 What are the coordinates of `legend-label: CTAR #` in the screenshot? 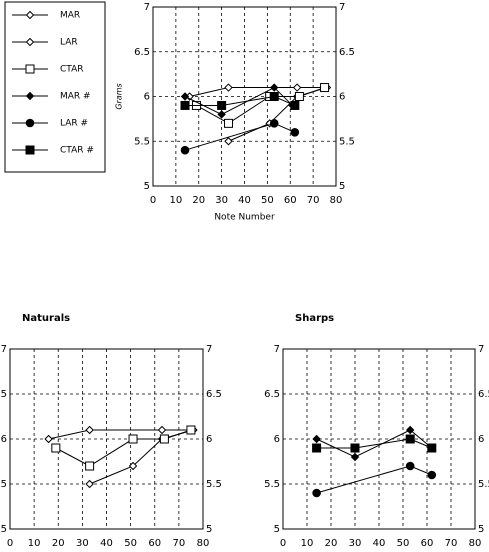 It's located at (77, 151).